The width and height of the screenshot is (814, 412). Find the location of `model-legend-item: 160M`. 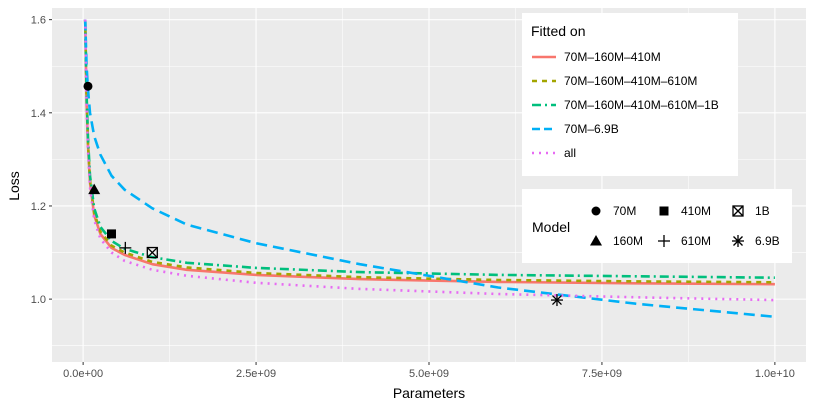

model-legend-item: 160M is located at coordinates (616, 241).